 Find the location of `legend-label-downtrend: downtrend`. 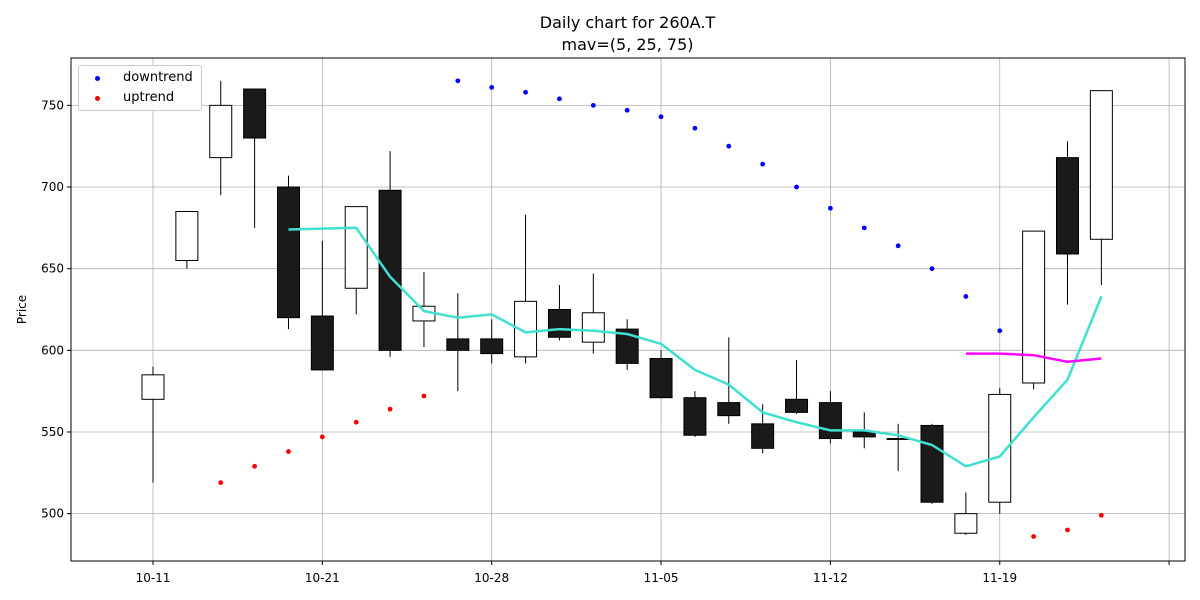

legend-label-downtrend: downtrend is located at coordinates (158, 77).